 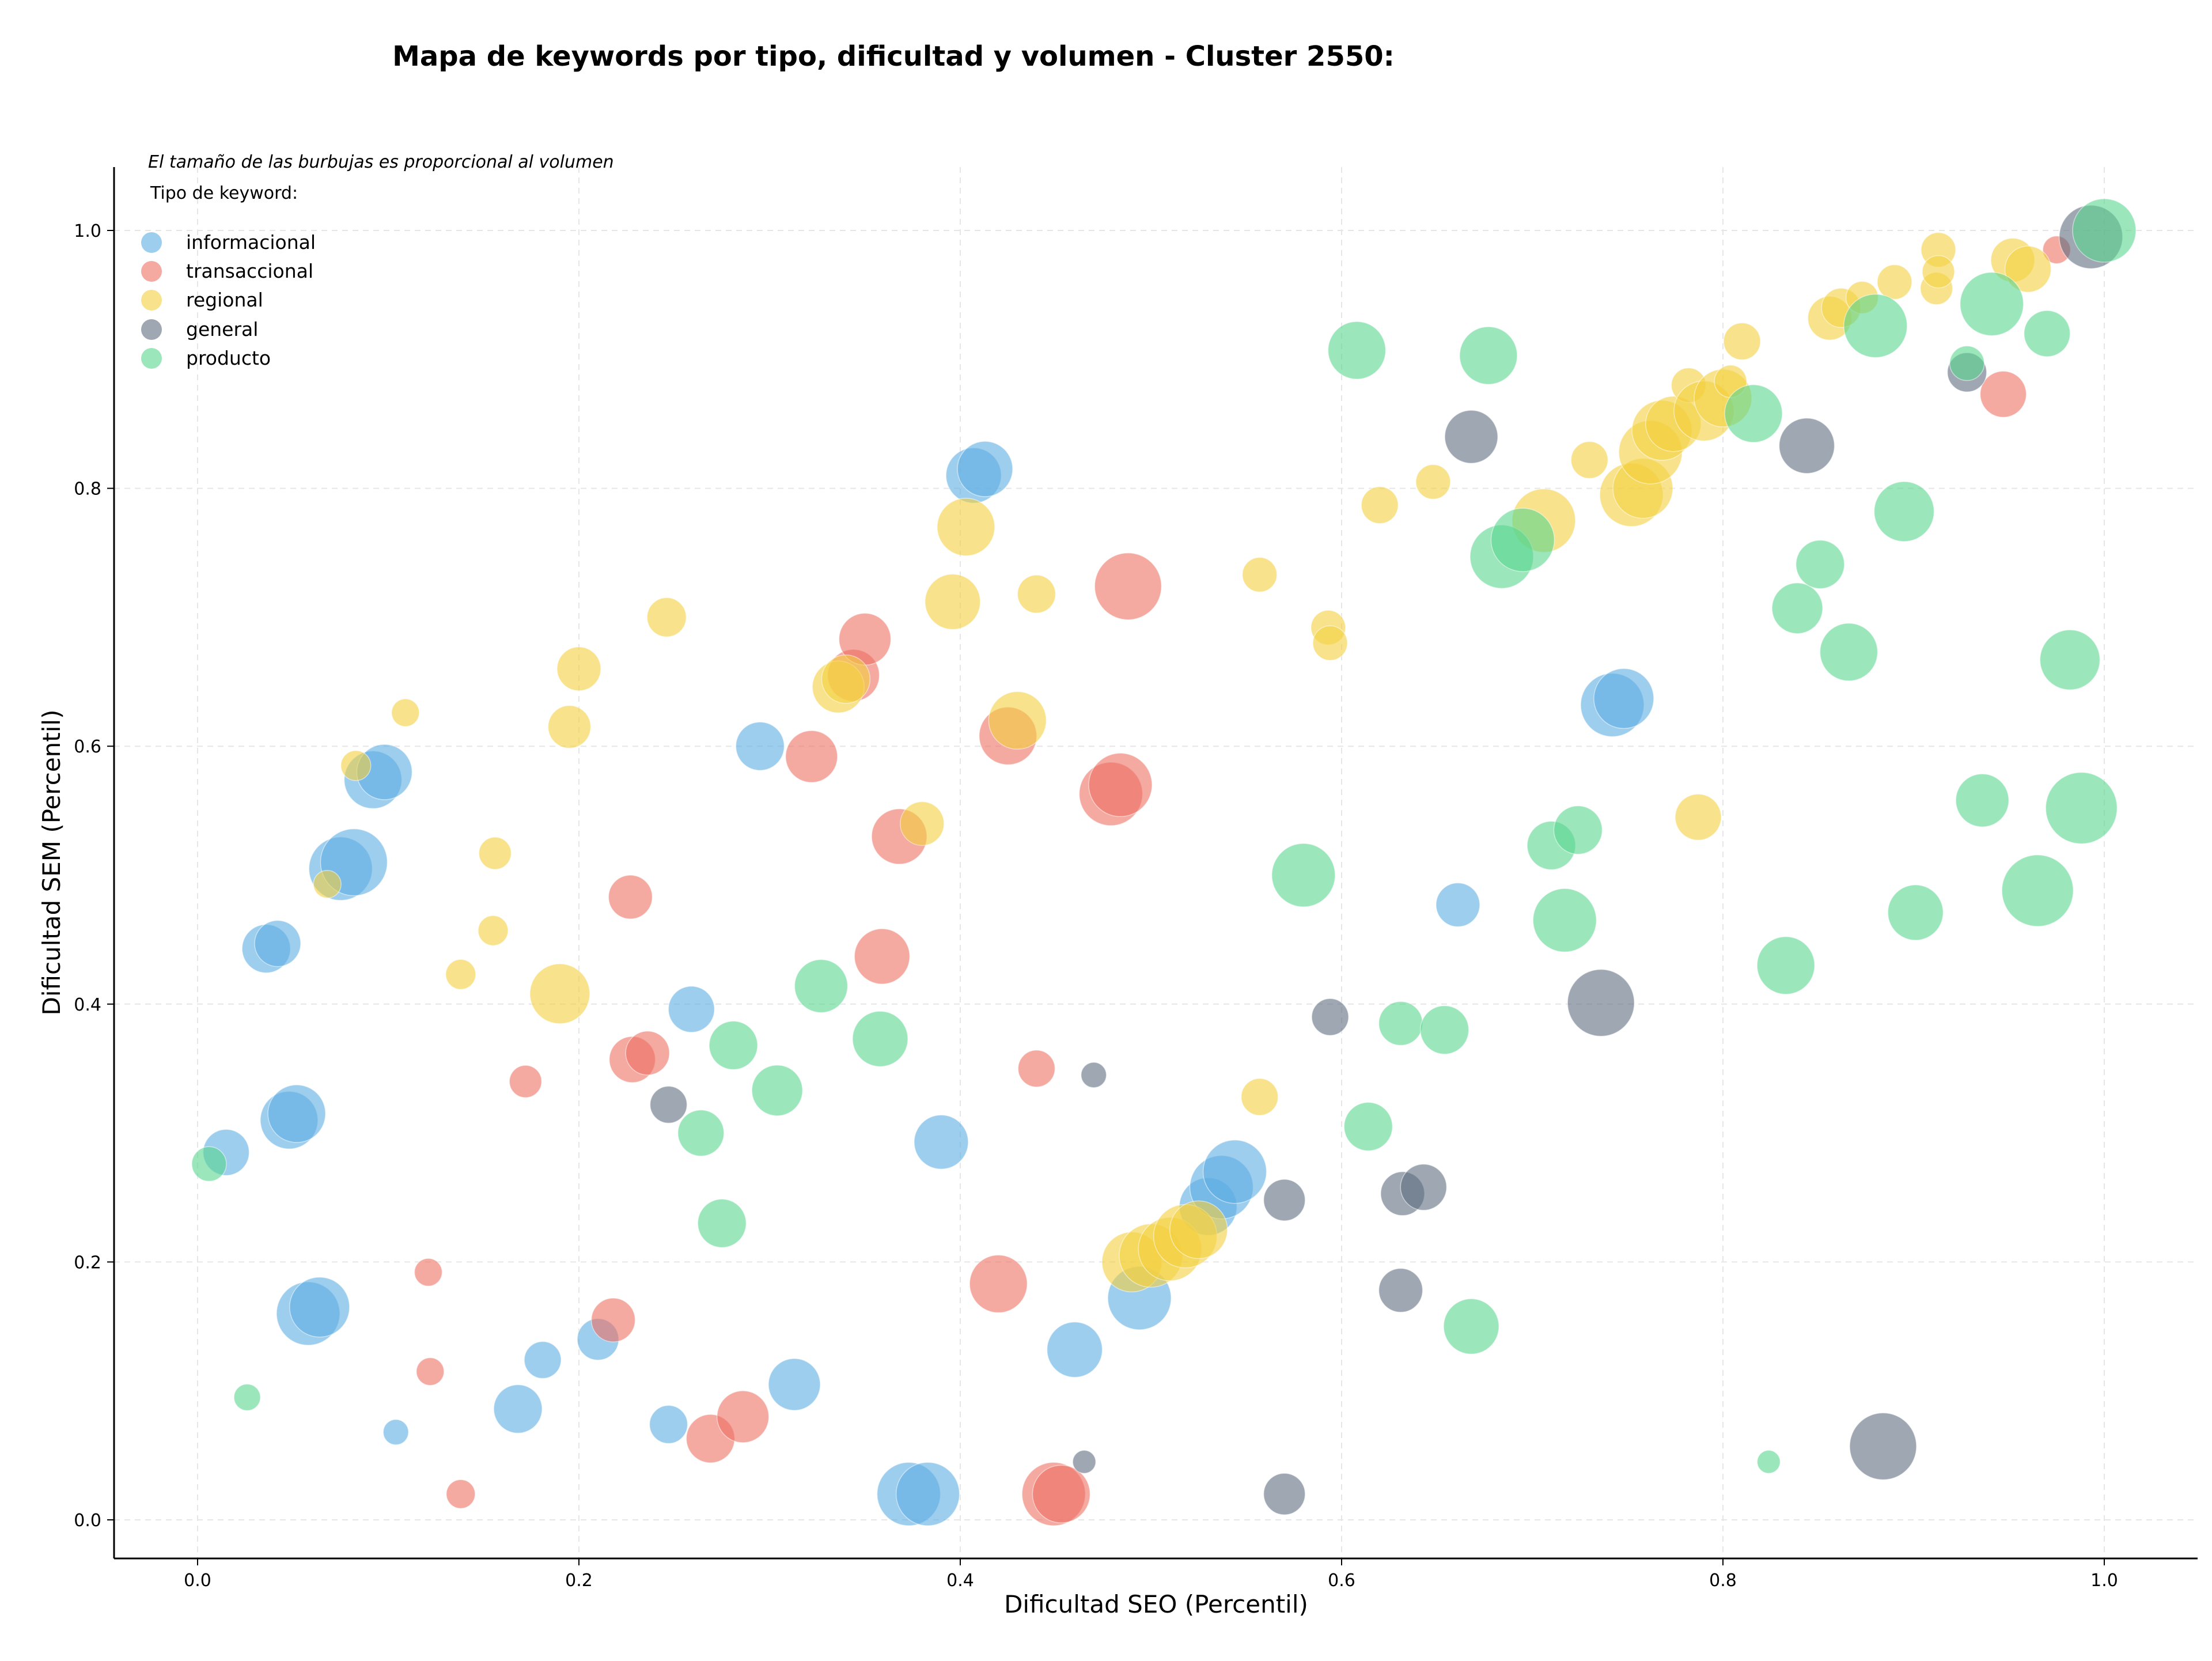 I want to click on legend-item-general: general, so click(x=199, y=329).